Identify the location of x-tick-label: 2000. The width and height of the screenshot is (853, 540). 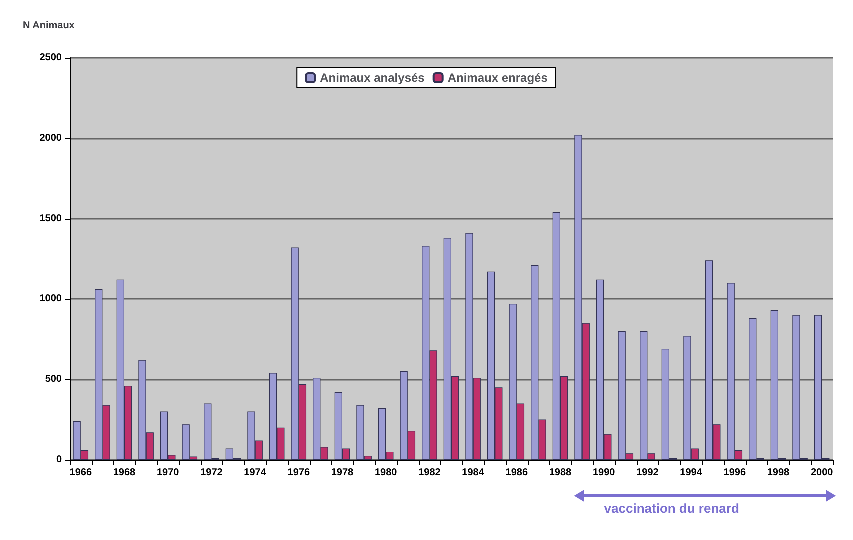
(822, 473).